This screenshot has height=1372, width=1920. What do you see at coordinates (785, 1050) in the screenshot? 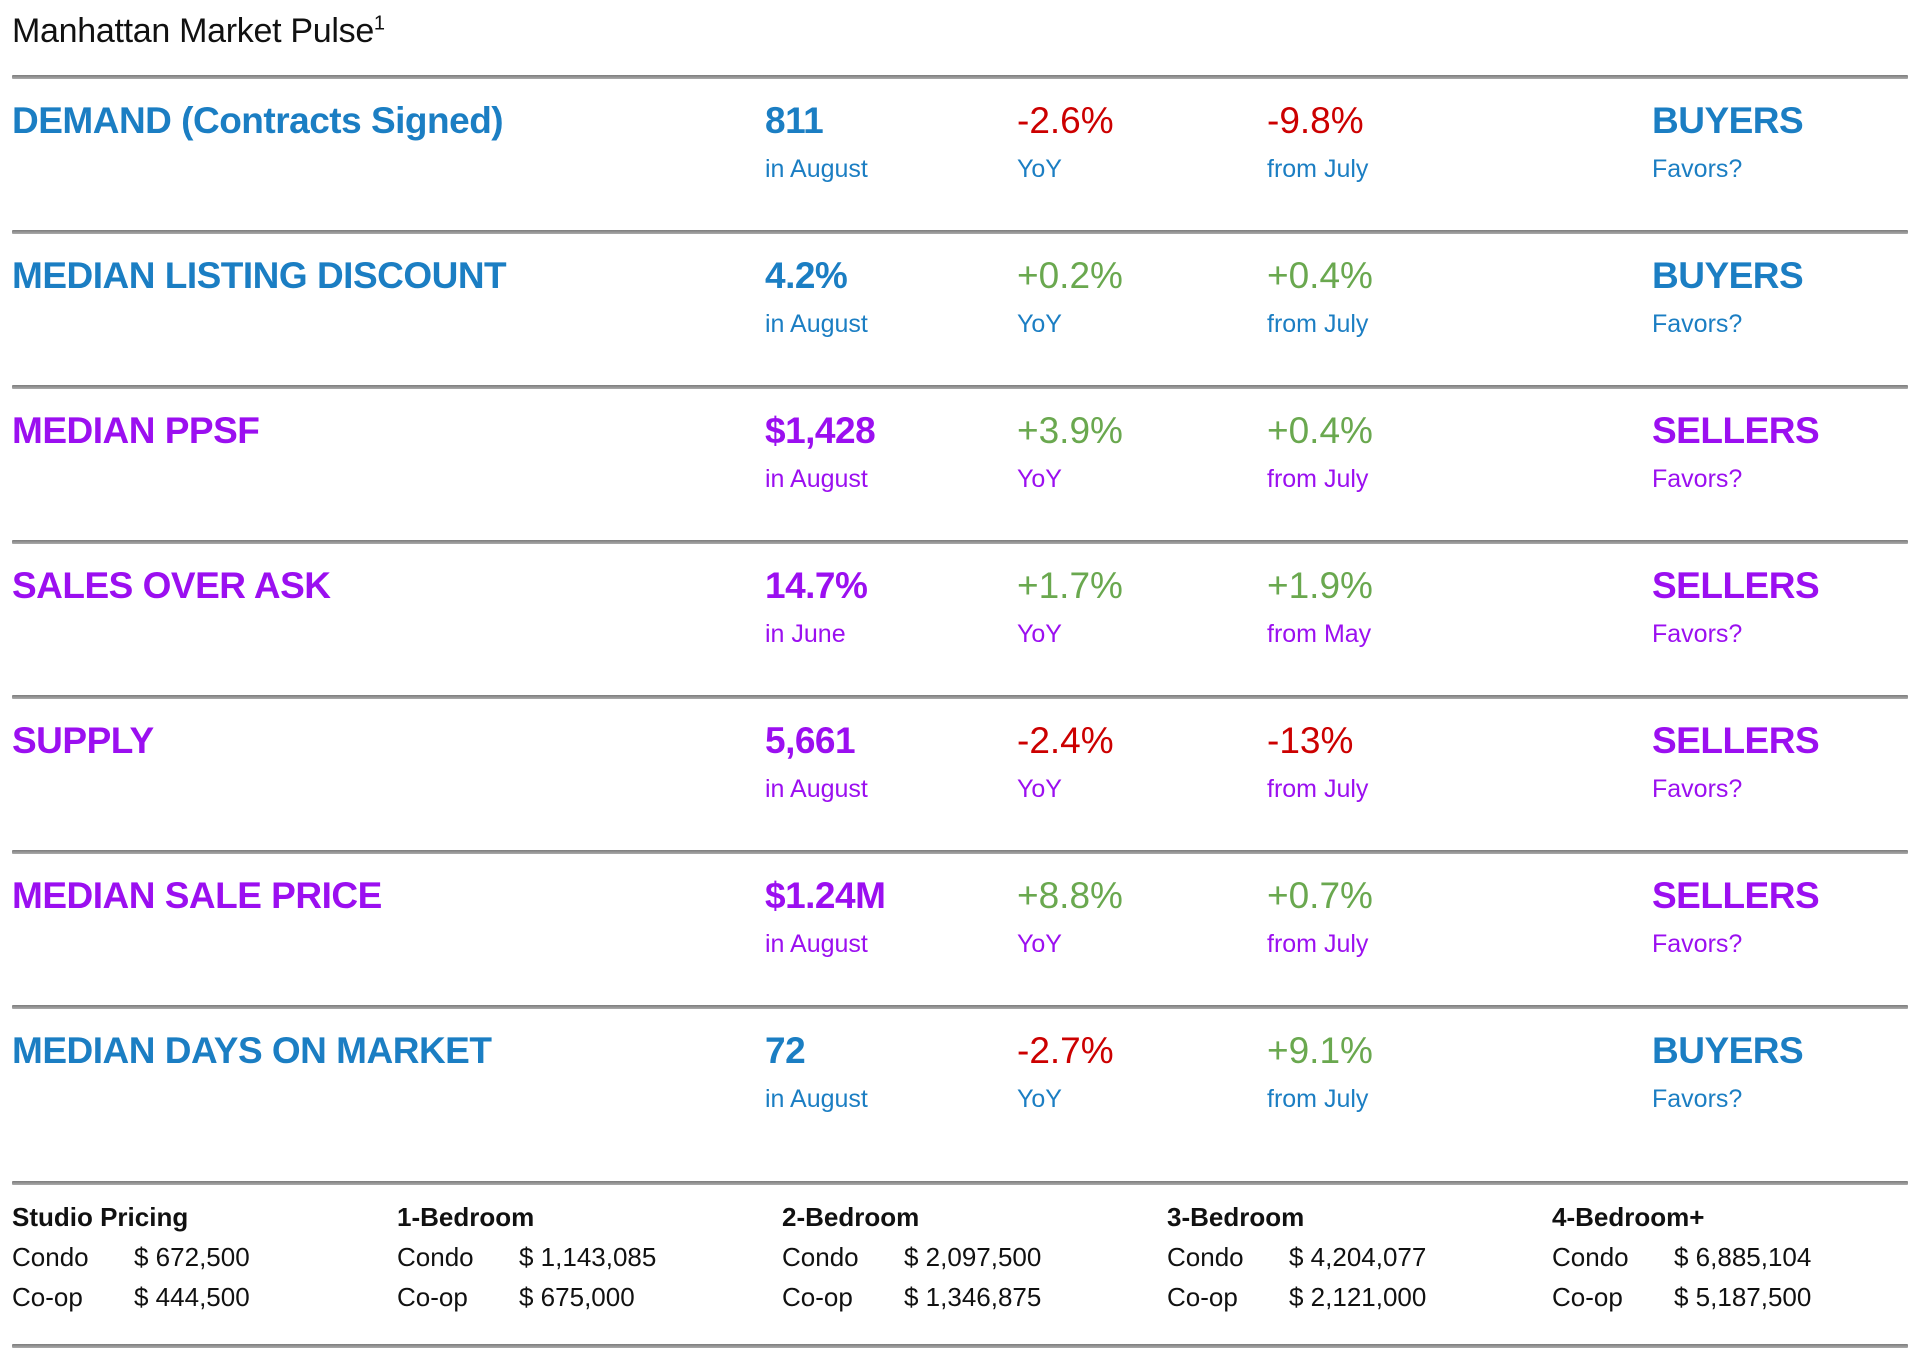
I see `metric-value: 72` at bounding box center [785, 1050].